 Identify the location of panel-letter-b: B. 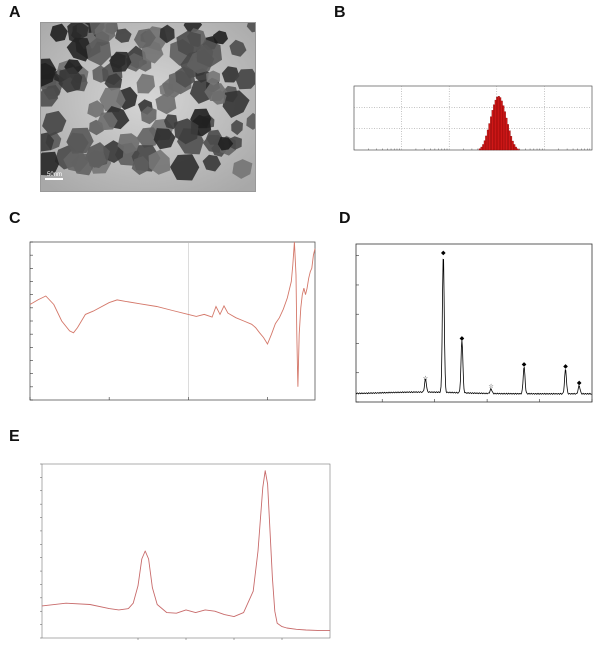
(340, 12).